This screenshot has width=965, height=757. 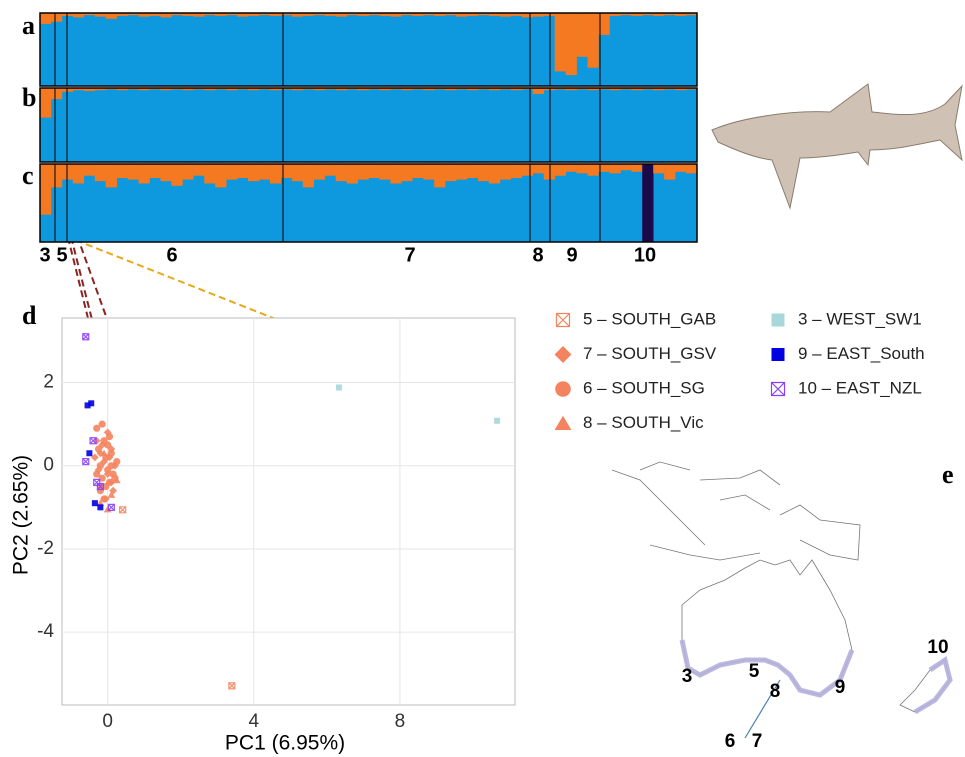 What do you see at coordinates (28, 25) in the screenshot?
I see `panel-label: a` at bounding box center [28, 25].